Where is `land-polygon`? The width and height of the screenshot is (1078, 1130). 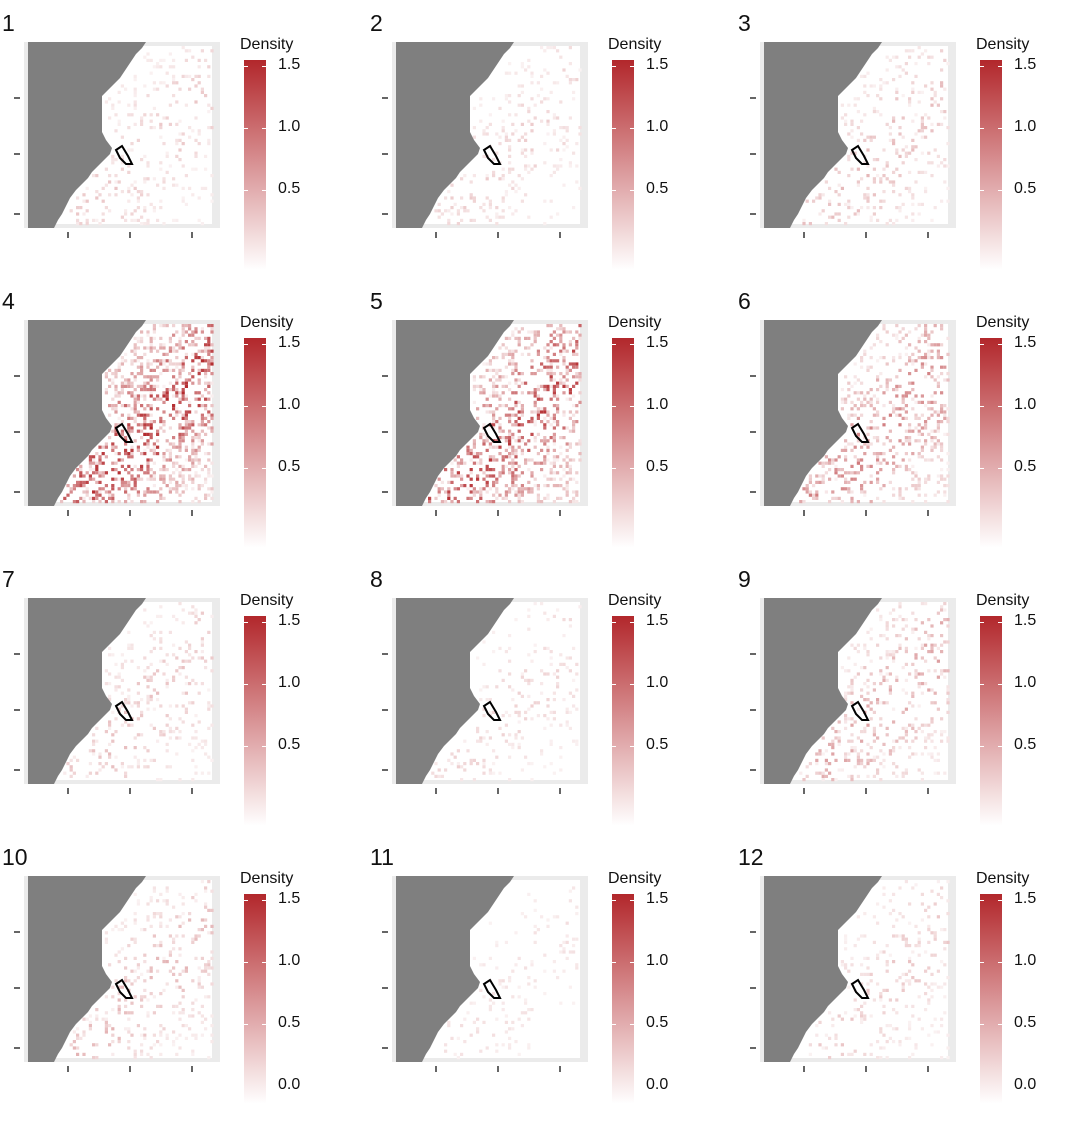
land-polygon is located at coordinates (823, 969).